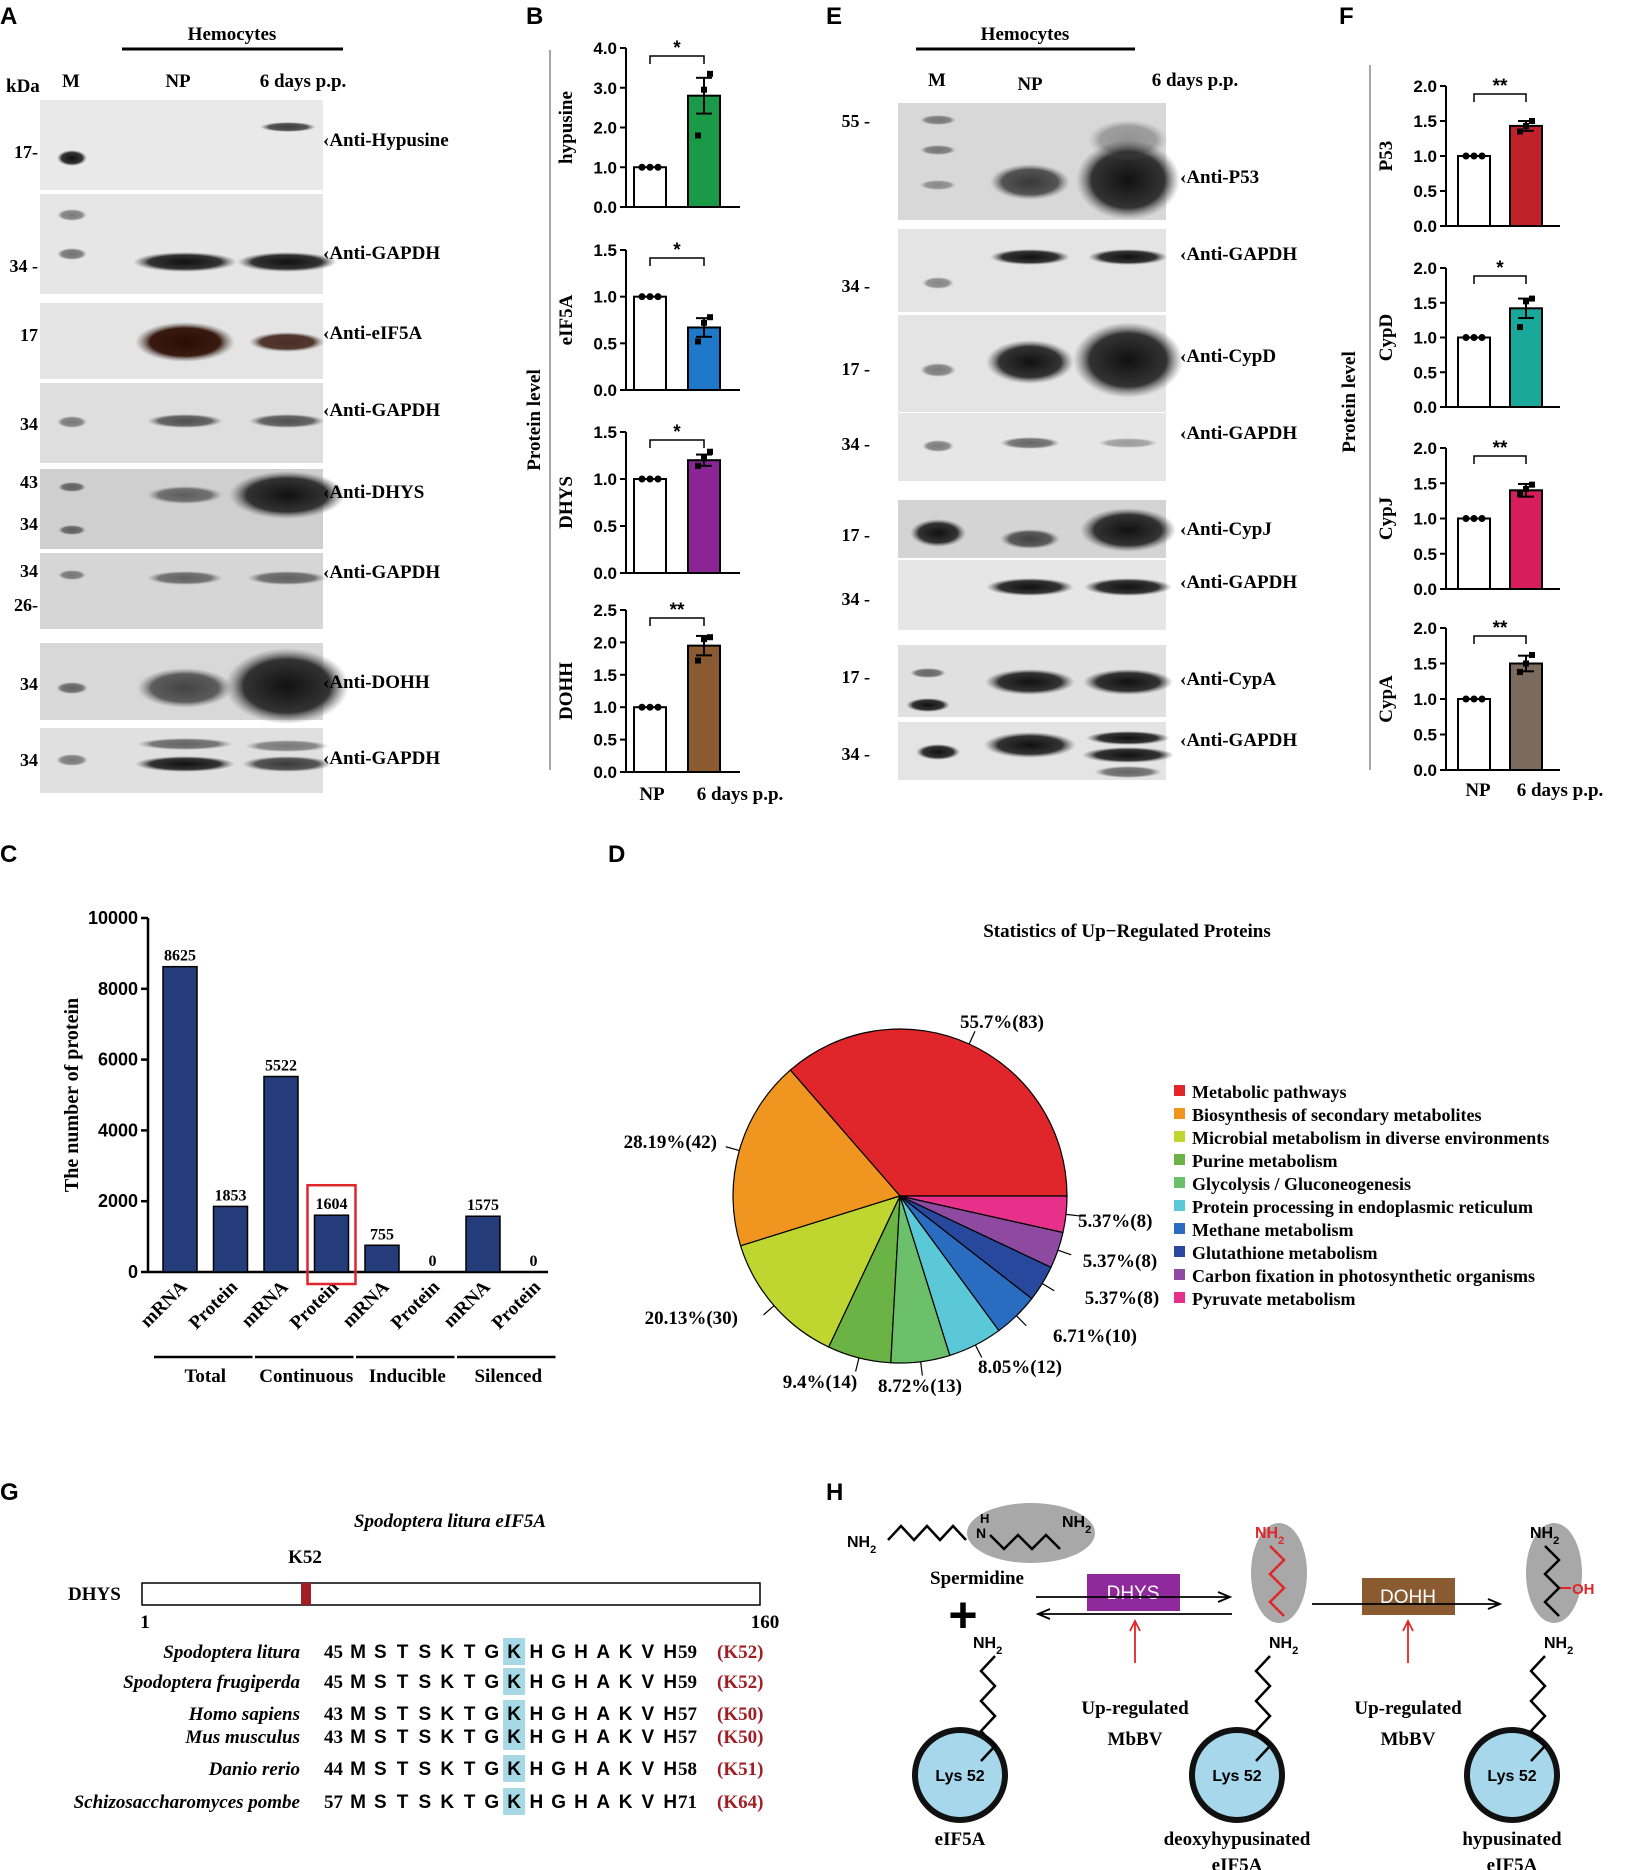 This screenshot has height=1870, width=1637. I want to click on blot-7: ‹Anti-GAPDH 34, so click(230, 760).